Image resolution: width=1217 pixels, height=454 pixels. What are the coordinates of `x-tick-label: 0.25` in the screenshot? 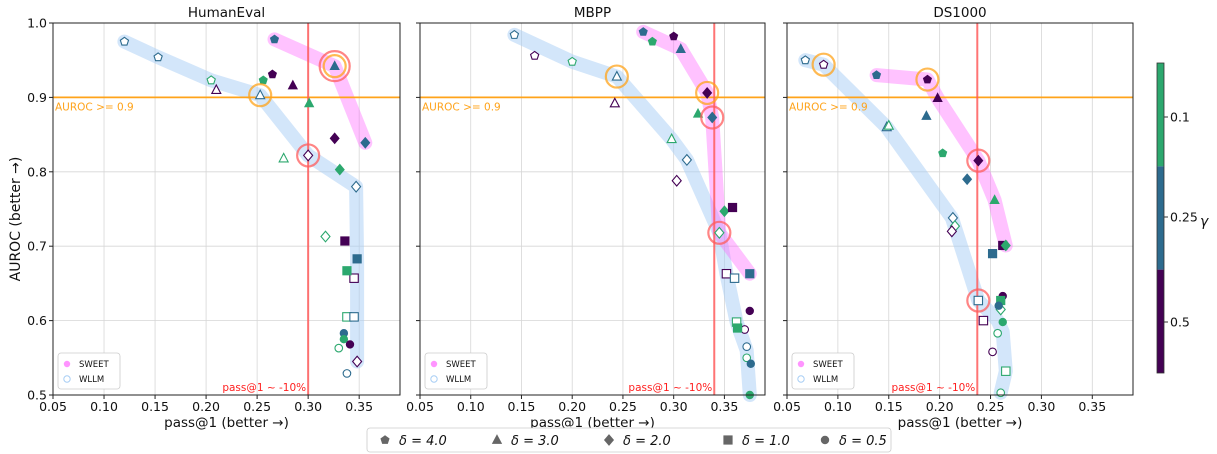 It's located at (991, 406).